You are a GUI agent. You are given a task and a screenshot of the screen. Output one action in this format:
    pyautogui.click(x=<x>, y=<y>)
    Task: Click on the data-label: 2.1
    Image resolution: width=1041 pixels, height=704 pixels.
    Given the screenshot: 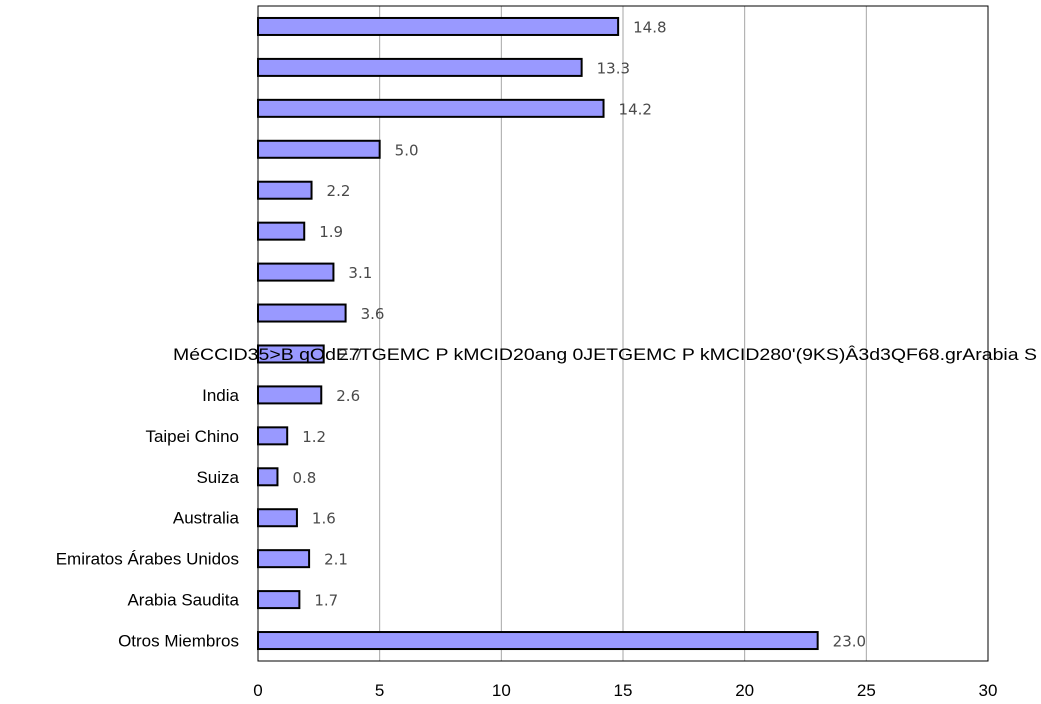 What is the action you would take?
    pyautogui.click(x=336, y=560)
    